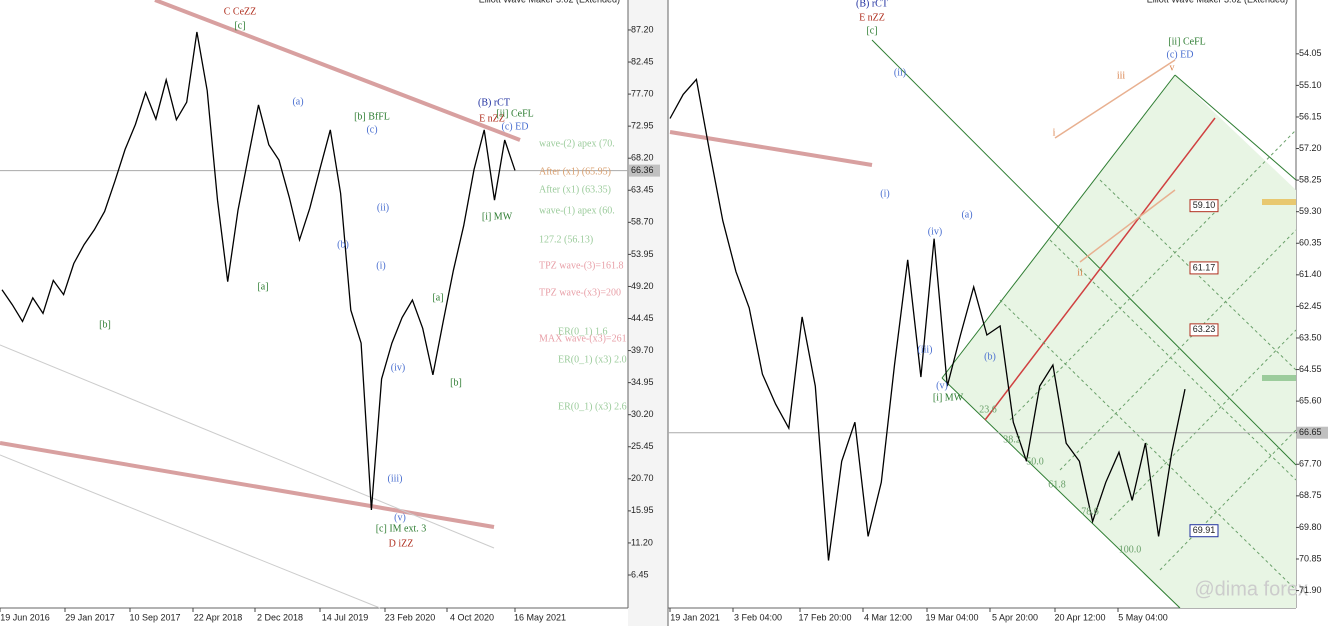 This screenshot has width=1328, height=626. What do you see at coordinates (1310, 243) in the screenshot?
I see `y-tick-label: 60.35` at bounding box center [1310, 243].